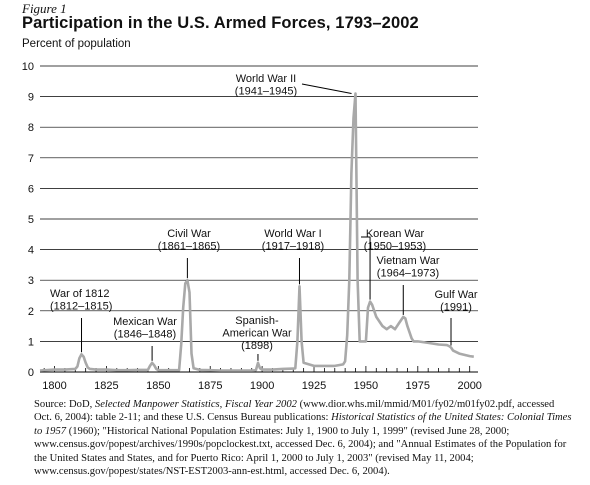 The image size is (590, 485). What do you see at coordinates (293, 256) in the screenshot?
I see `annotation-world-war-1: World War I(1917–1918)` at bounding box center [293, 256].